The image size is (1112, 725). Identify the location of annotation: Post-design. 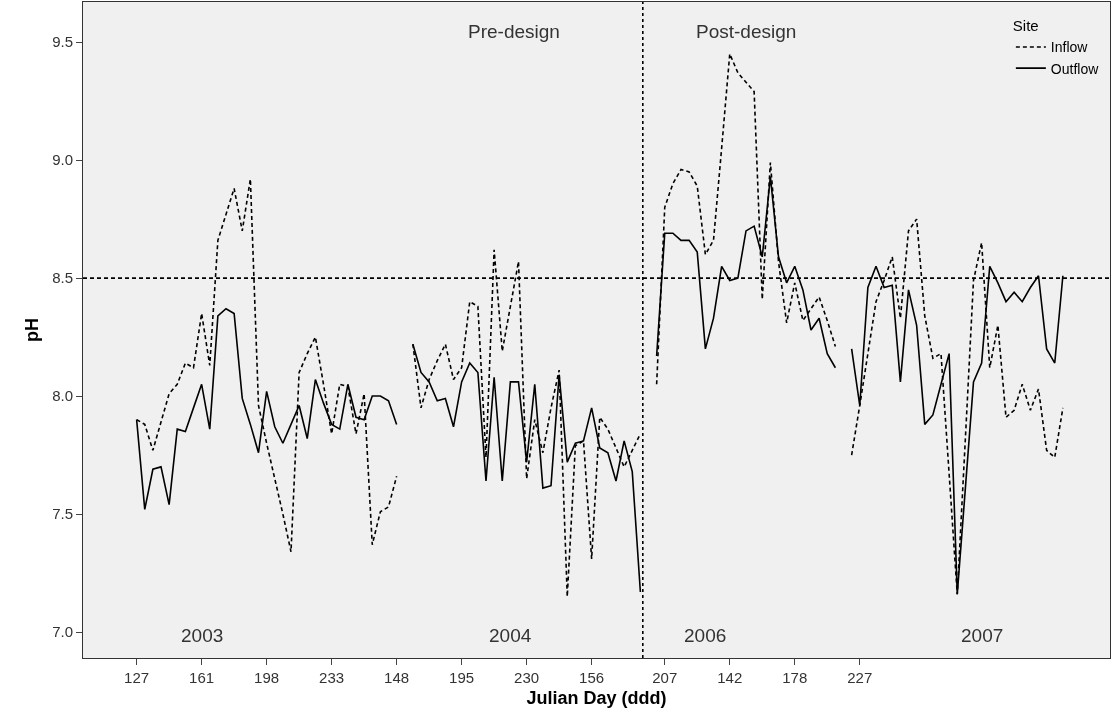
(746, 31).